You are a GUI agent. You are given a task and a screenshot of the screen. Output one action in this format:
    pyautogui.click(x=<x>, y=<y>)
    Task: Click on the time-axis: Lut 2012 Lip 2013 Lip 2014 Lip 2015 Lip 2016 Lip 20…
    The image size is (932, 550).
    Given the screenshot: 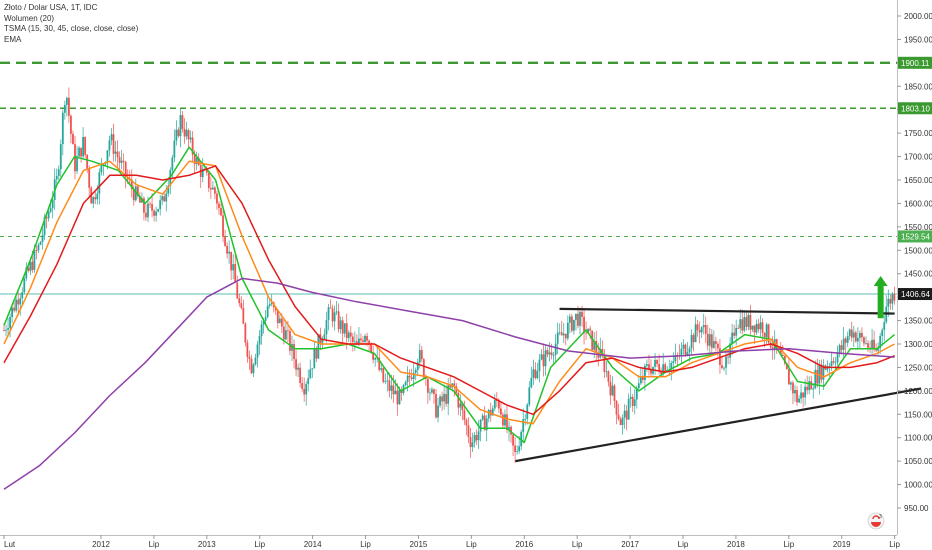 What is the action you would take?
    pyautogui.click(x=450, y=542)
    